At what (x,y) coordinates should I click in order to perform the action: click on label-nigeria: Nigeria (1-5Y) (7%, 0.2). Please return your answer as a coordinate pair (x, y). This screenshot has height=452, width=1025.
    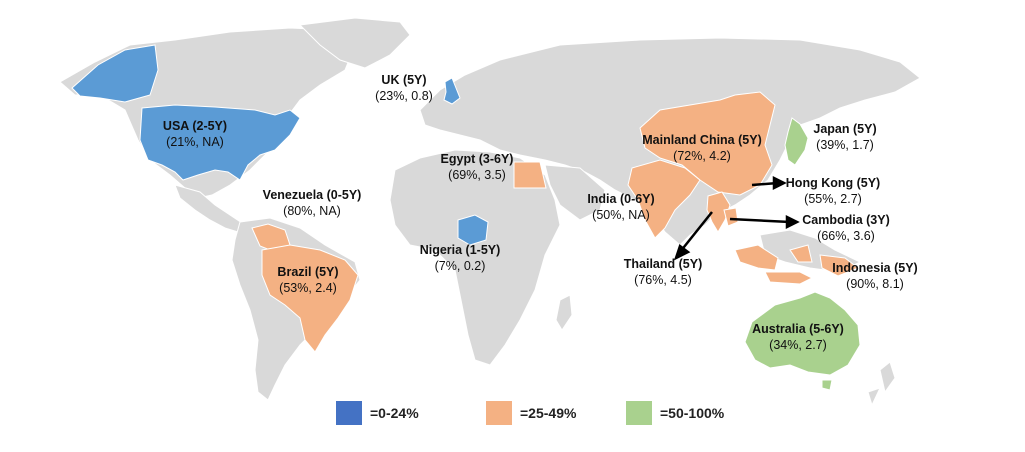
    Looking at the image, I should click on (460, 258).